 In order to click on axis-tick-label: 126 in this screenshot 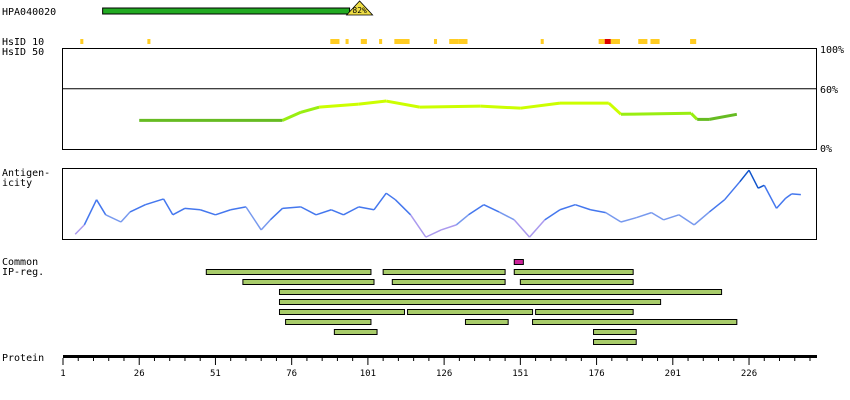, I will do `click(444, 374)`.